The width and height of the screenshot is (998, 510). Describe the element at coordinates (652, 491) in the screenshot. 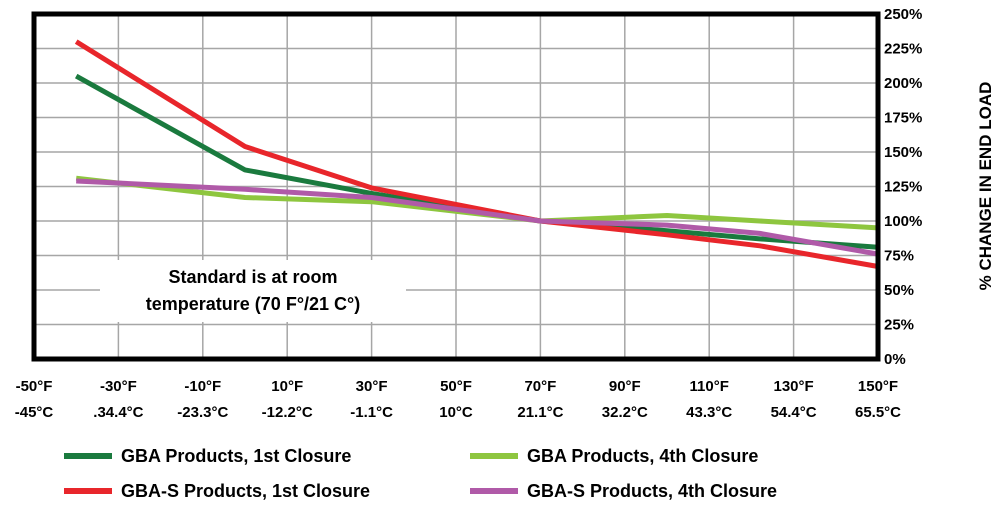

I see `legend-label-4: GBA-S Products, 4th Closure` at that location.